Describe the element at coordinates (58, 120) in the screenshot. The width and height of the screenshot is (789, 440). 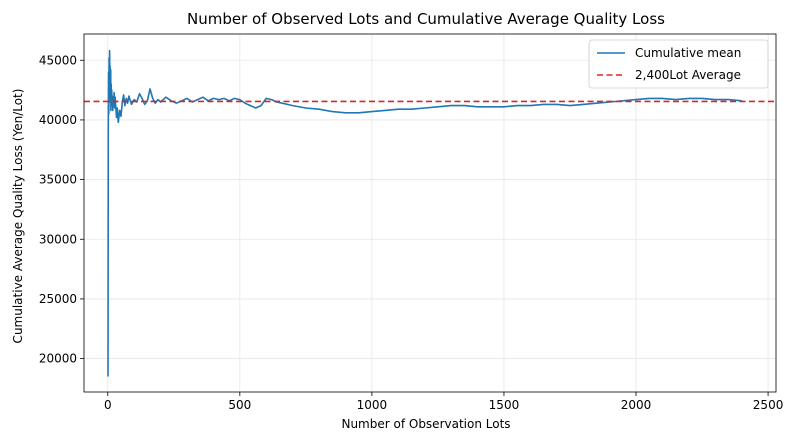
I see `y-tick-label: 40000` at that location.